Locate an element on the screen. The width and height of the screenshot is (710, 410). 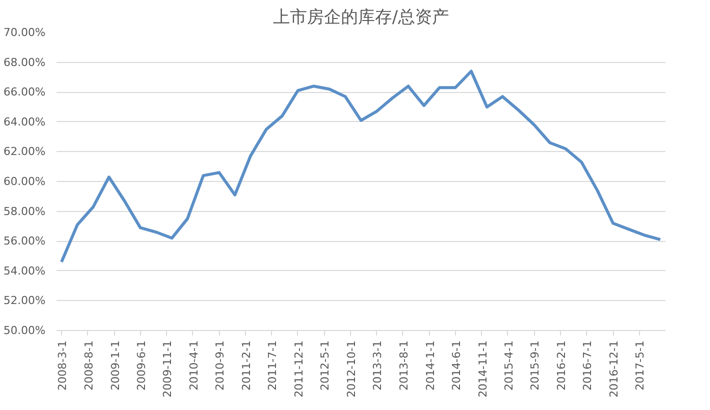
x-tick-label: 2011-7-1 is located at coordinates (272, 365).